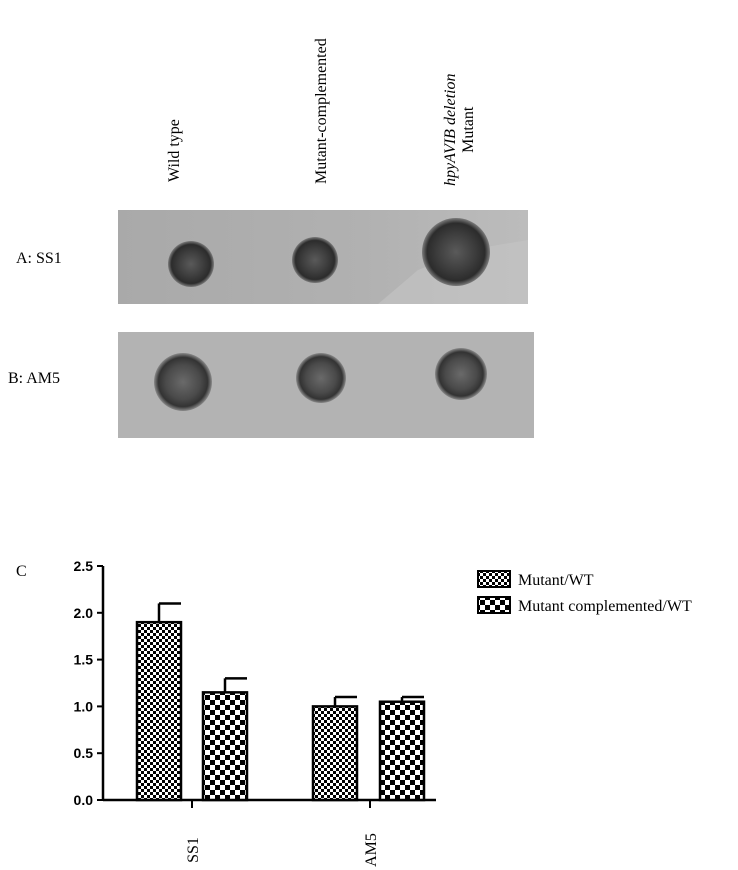 The height and width of the screenshot is (870, 738). What do you see at coordinates (84, 800) in the screenshot?
I see `y-tick-label: 0.0` at bounding box center [84, 800].